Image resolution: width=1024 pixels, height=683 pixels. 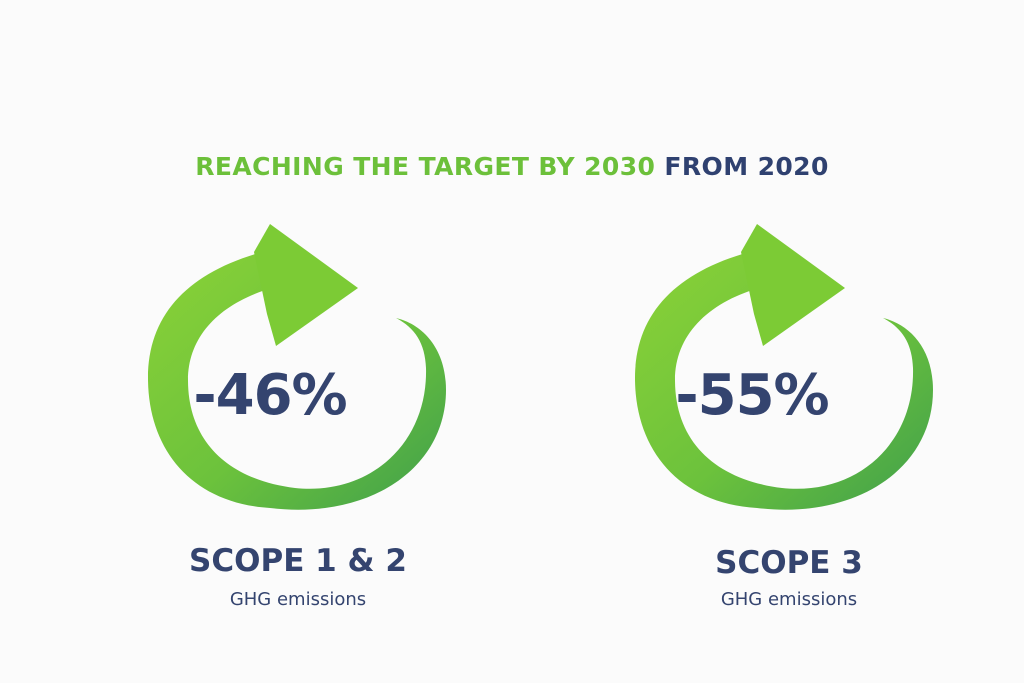 I want to click on reduction-percent: -55%, so click(x=752, y=395).